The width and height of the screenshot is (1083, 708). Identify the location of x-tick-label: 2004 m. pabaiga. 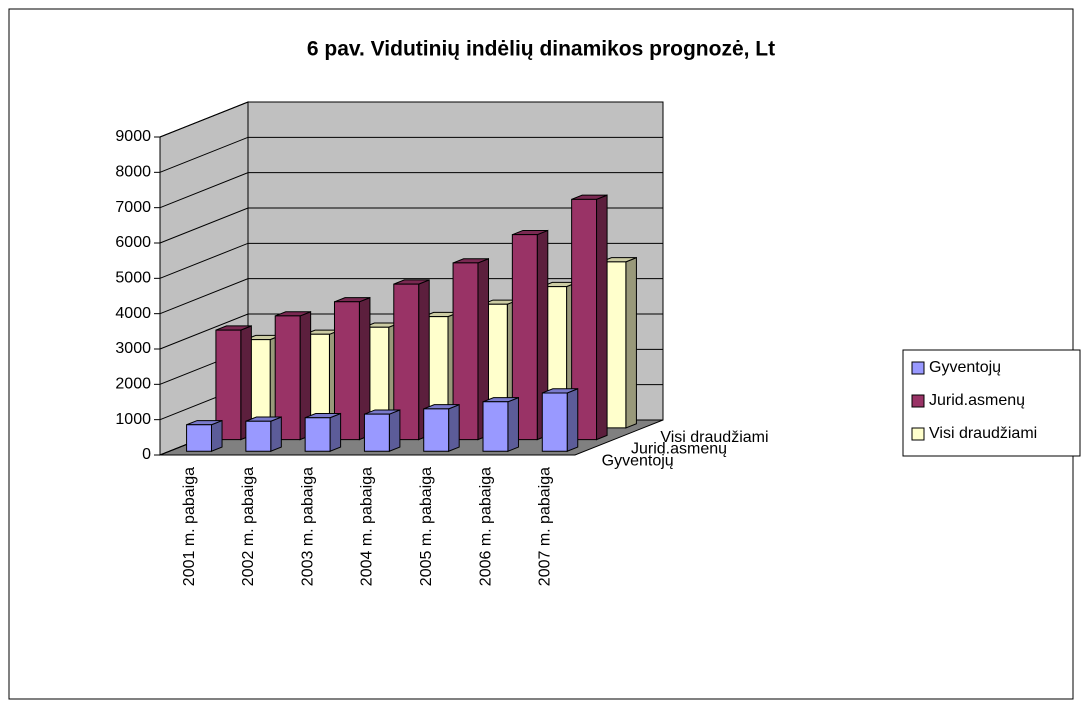
(367, 526).